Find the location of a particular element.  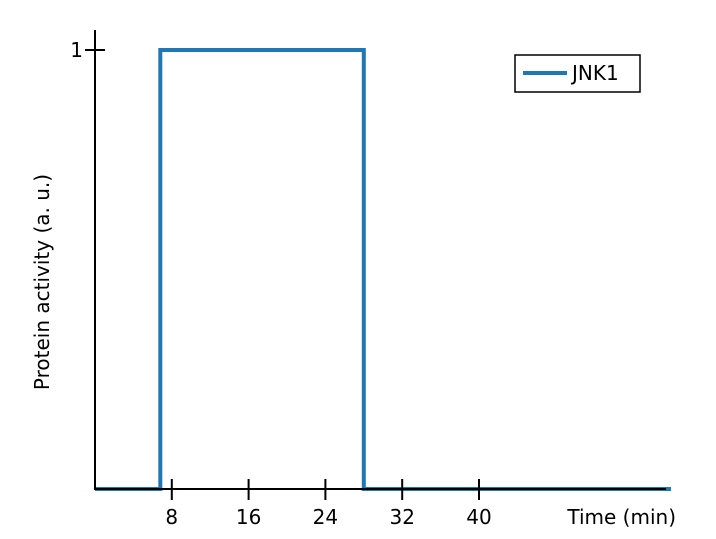

y-axis-label: Protein activity (a. u.) is located at coordinates (42, 282).